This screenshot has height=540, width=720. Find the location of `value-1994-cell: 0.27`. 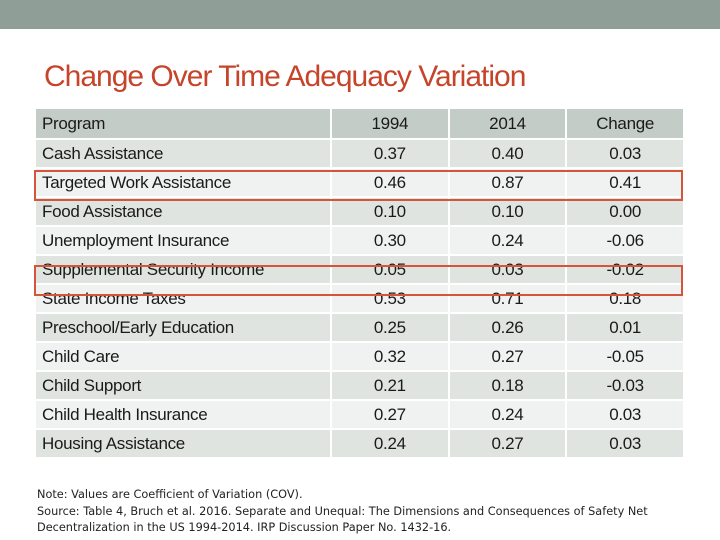

value-1994-cell: 0.27 is located at coordinates (389, 415).